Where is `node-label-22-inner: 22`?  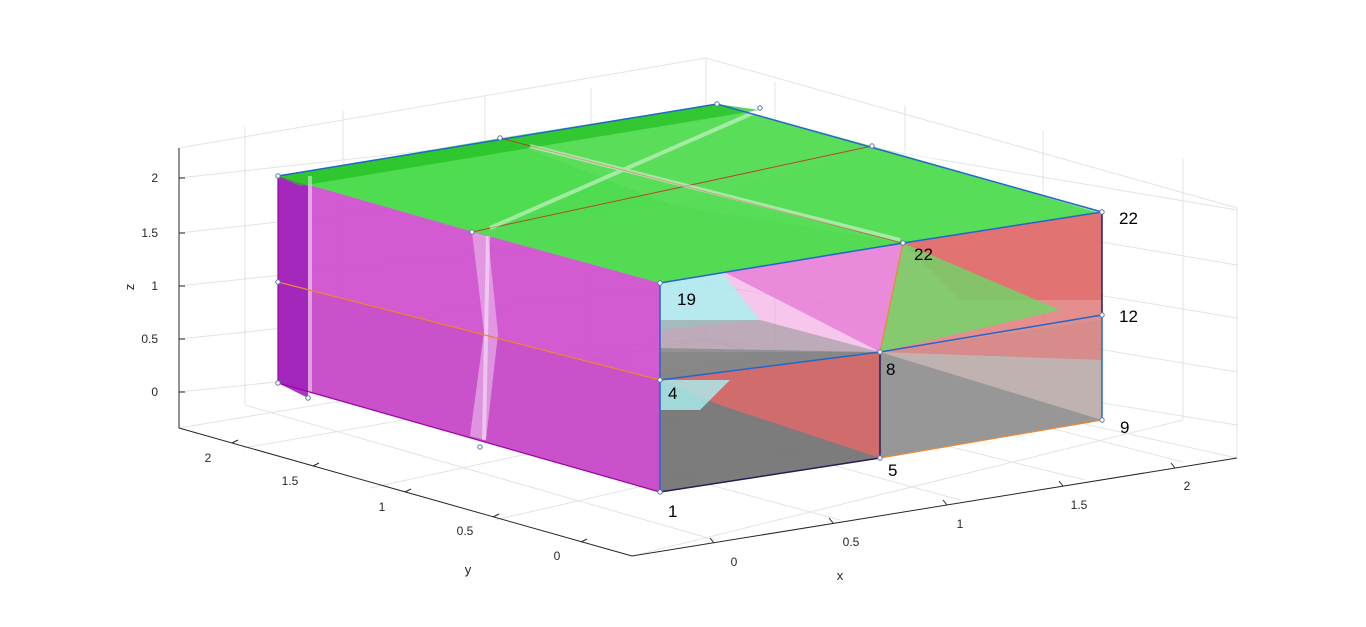
node-label-22-inner: 22 is located at coordinates (923, 254).